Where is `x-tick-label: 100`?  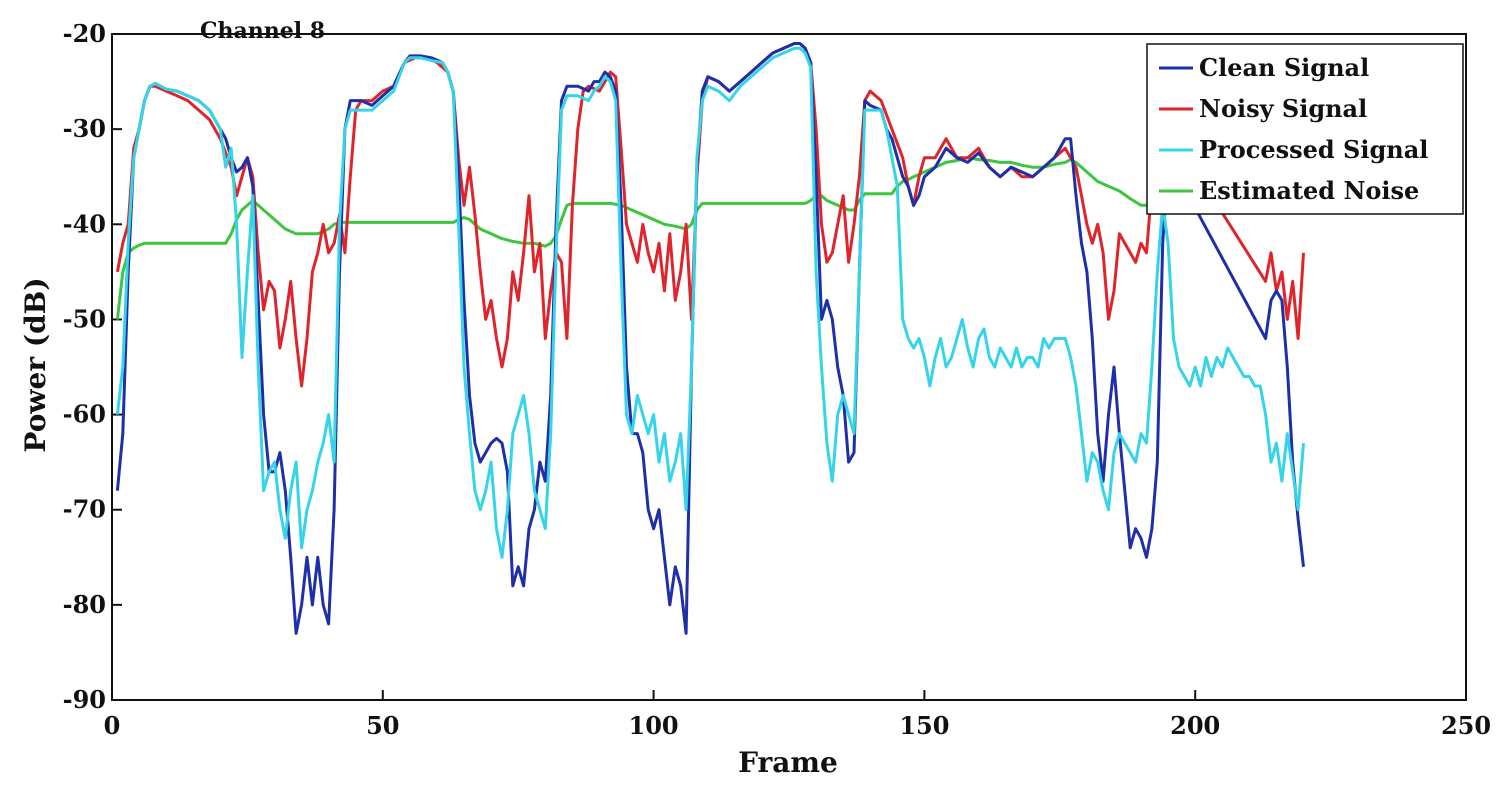 x-tick-label: 100 is located at coordinates (654, 725).